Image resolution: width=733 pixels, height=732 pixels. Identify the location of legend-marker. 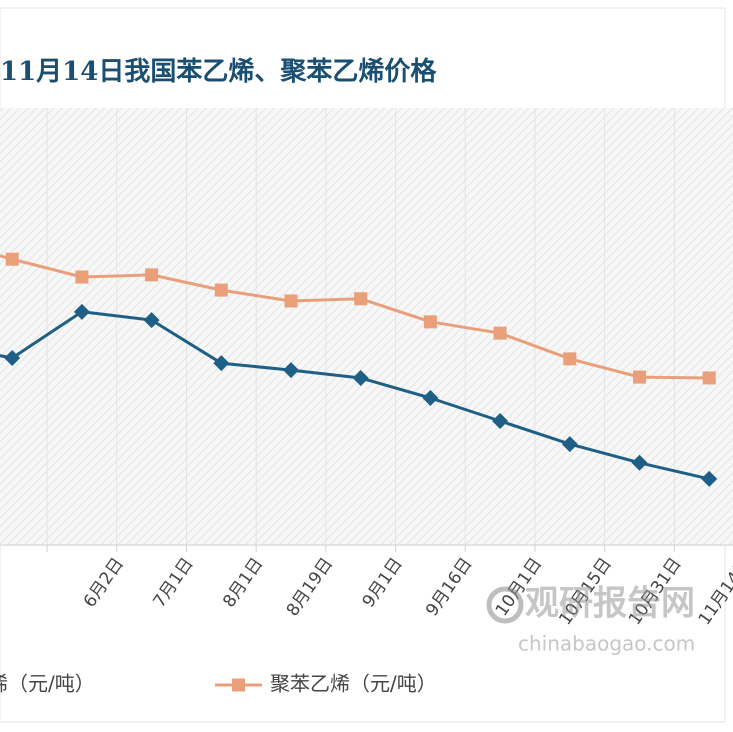
(238, 685).